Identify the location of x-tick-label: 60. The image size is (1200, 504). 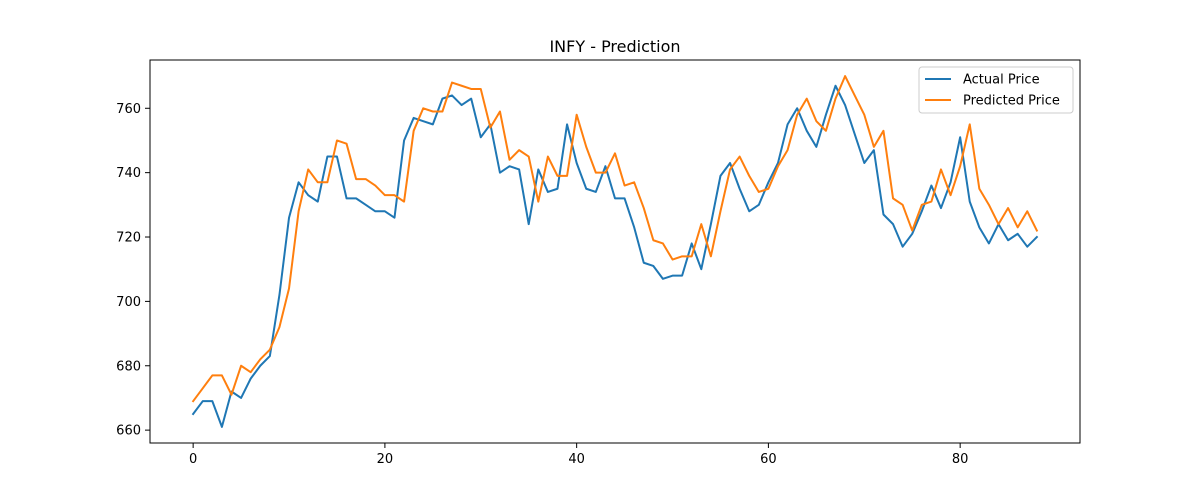
(768, 459).